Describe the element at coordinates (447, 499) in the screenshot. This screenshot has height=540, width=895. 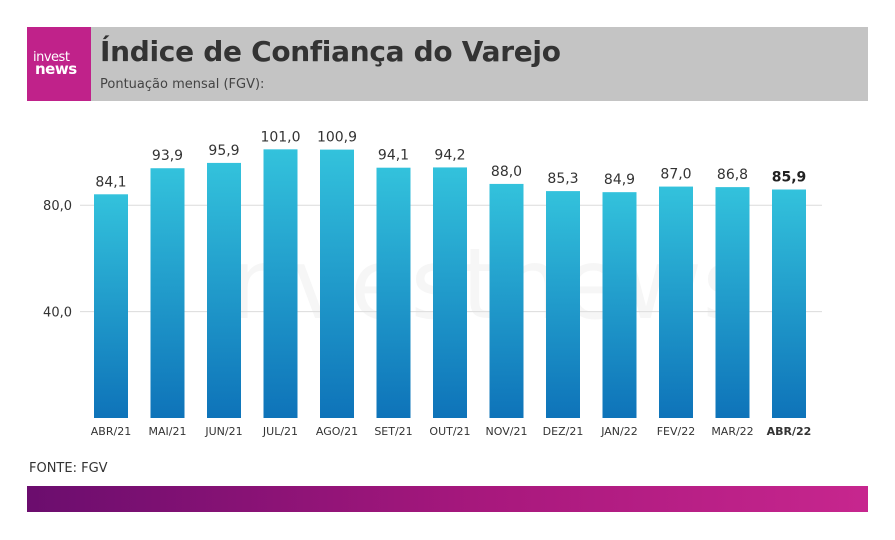
I see `footer-gradient-bar` at that location.